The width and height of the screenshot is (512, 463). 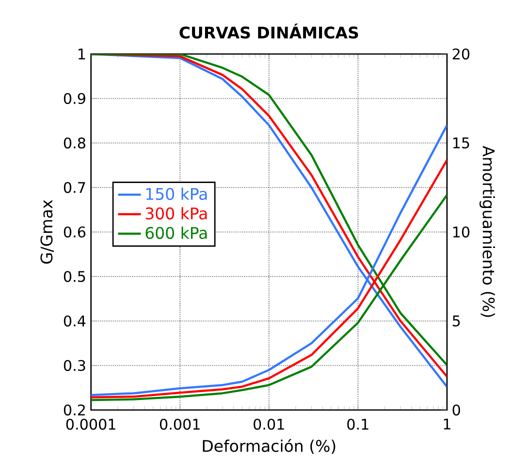 What do you see at coordinates (180, 424) in the screenshot?
I see `x-tick-label: 0.001` at bounding box center [180, 424].